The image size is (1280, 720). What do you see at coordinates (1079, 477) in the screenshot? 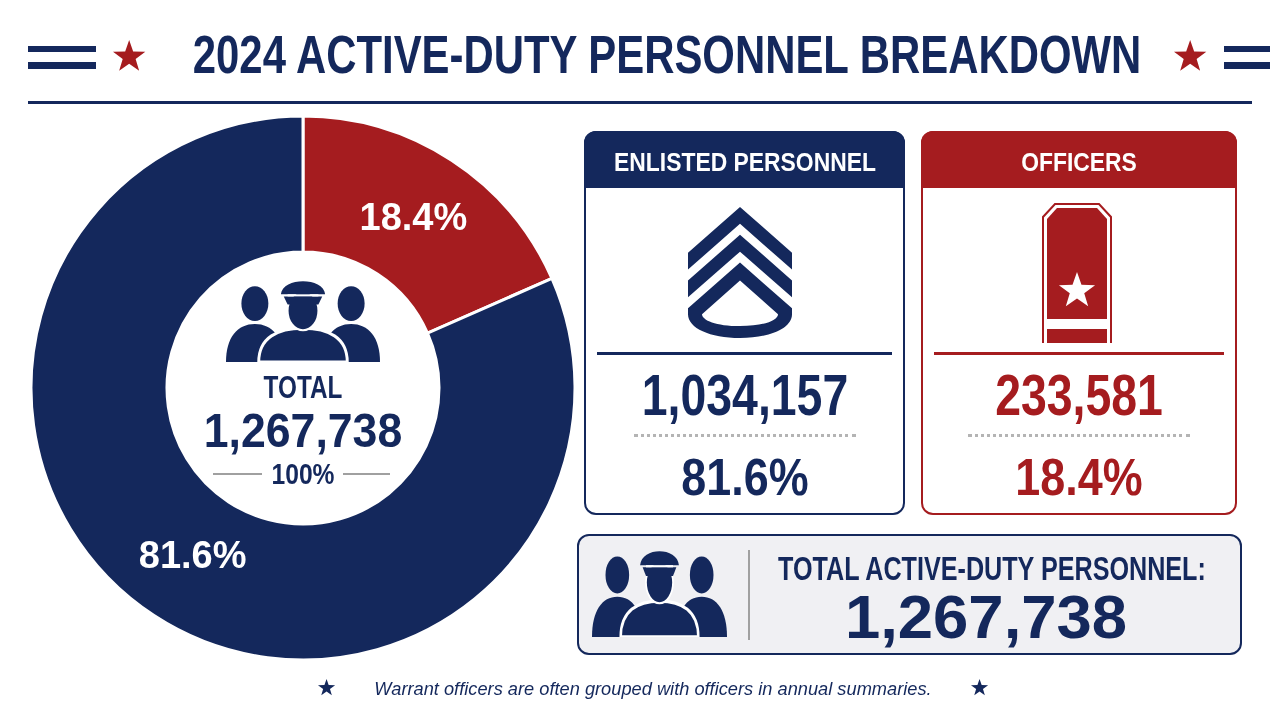
I see `text: 18.4%` at bounding box center [1079, 477].